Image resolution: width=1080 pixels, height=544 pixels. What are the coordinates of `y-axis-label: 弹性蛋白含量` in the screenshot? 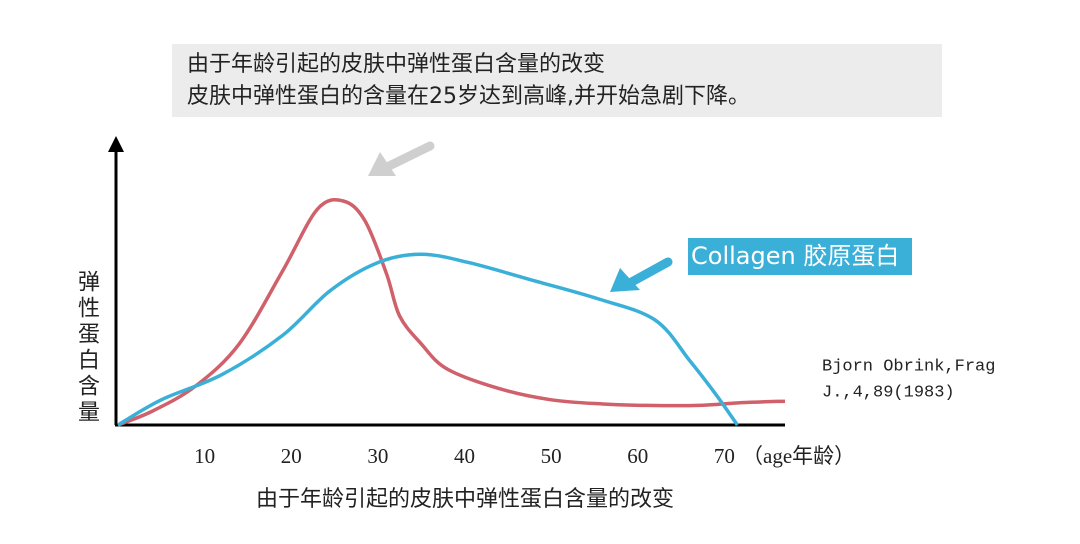 It's located at (87, 348).